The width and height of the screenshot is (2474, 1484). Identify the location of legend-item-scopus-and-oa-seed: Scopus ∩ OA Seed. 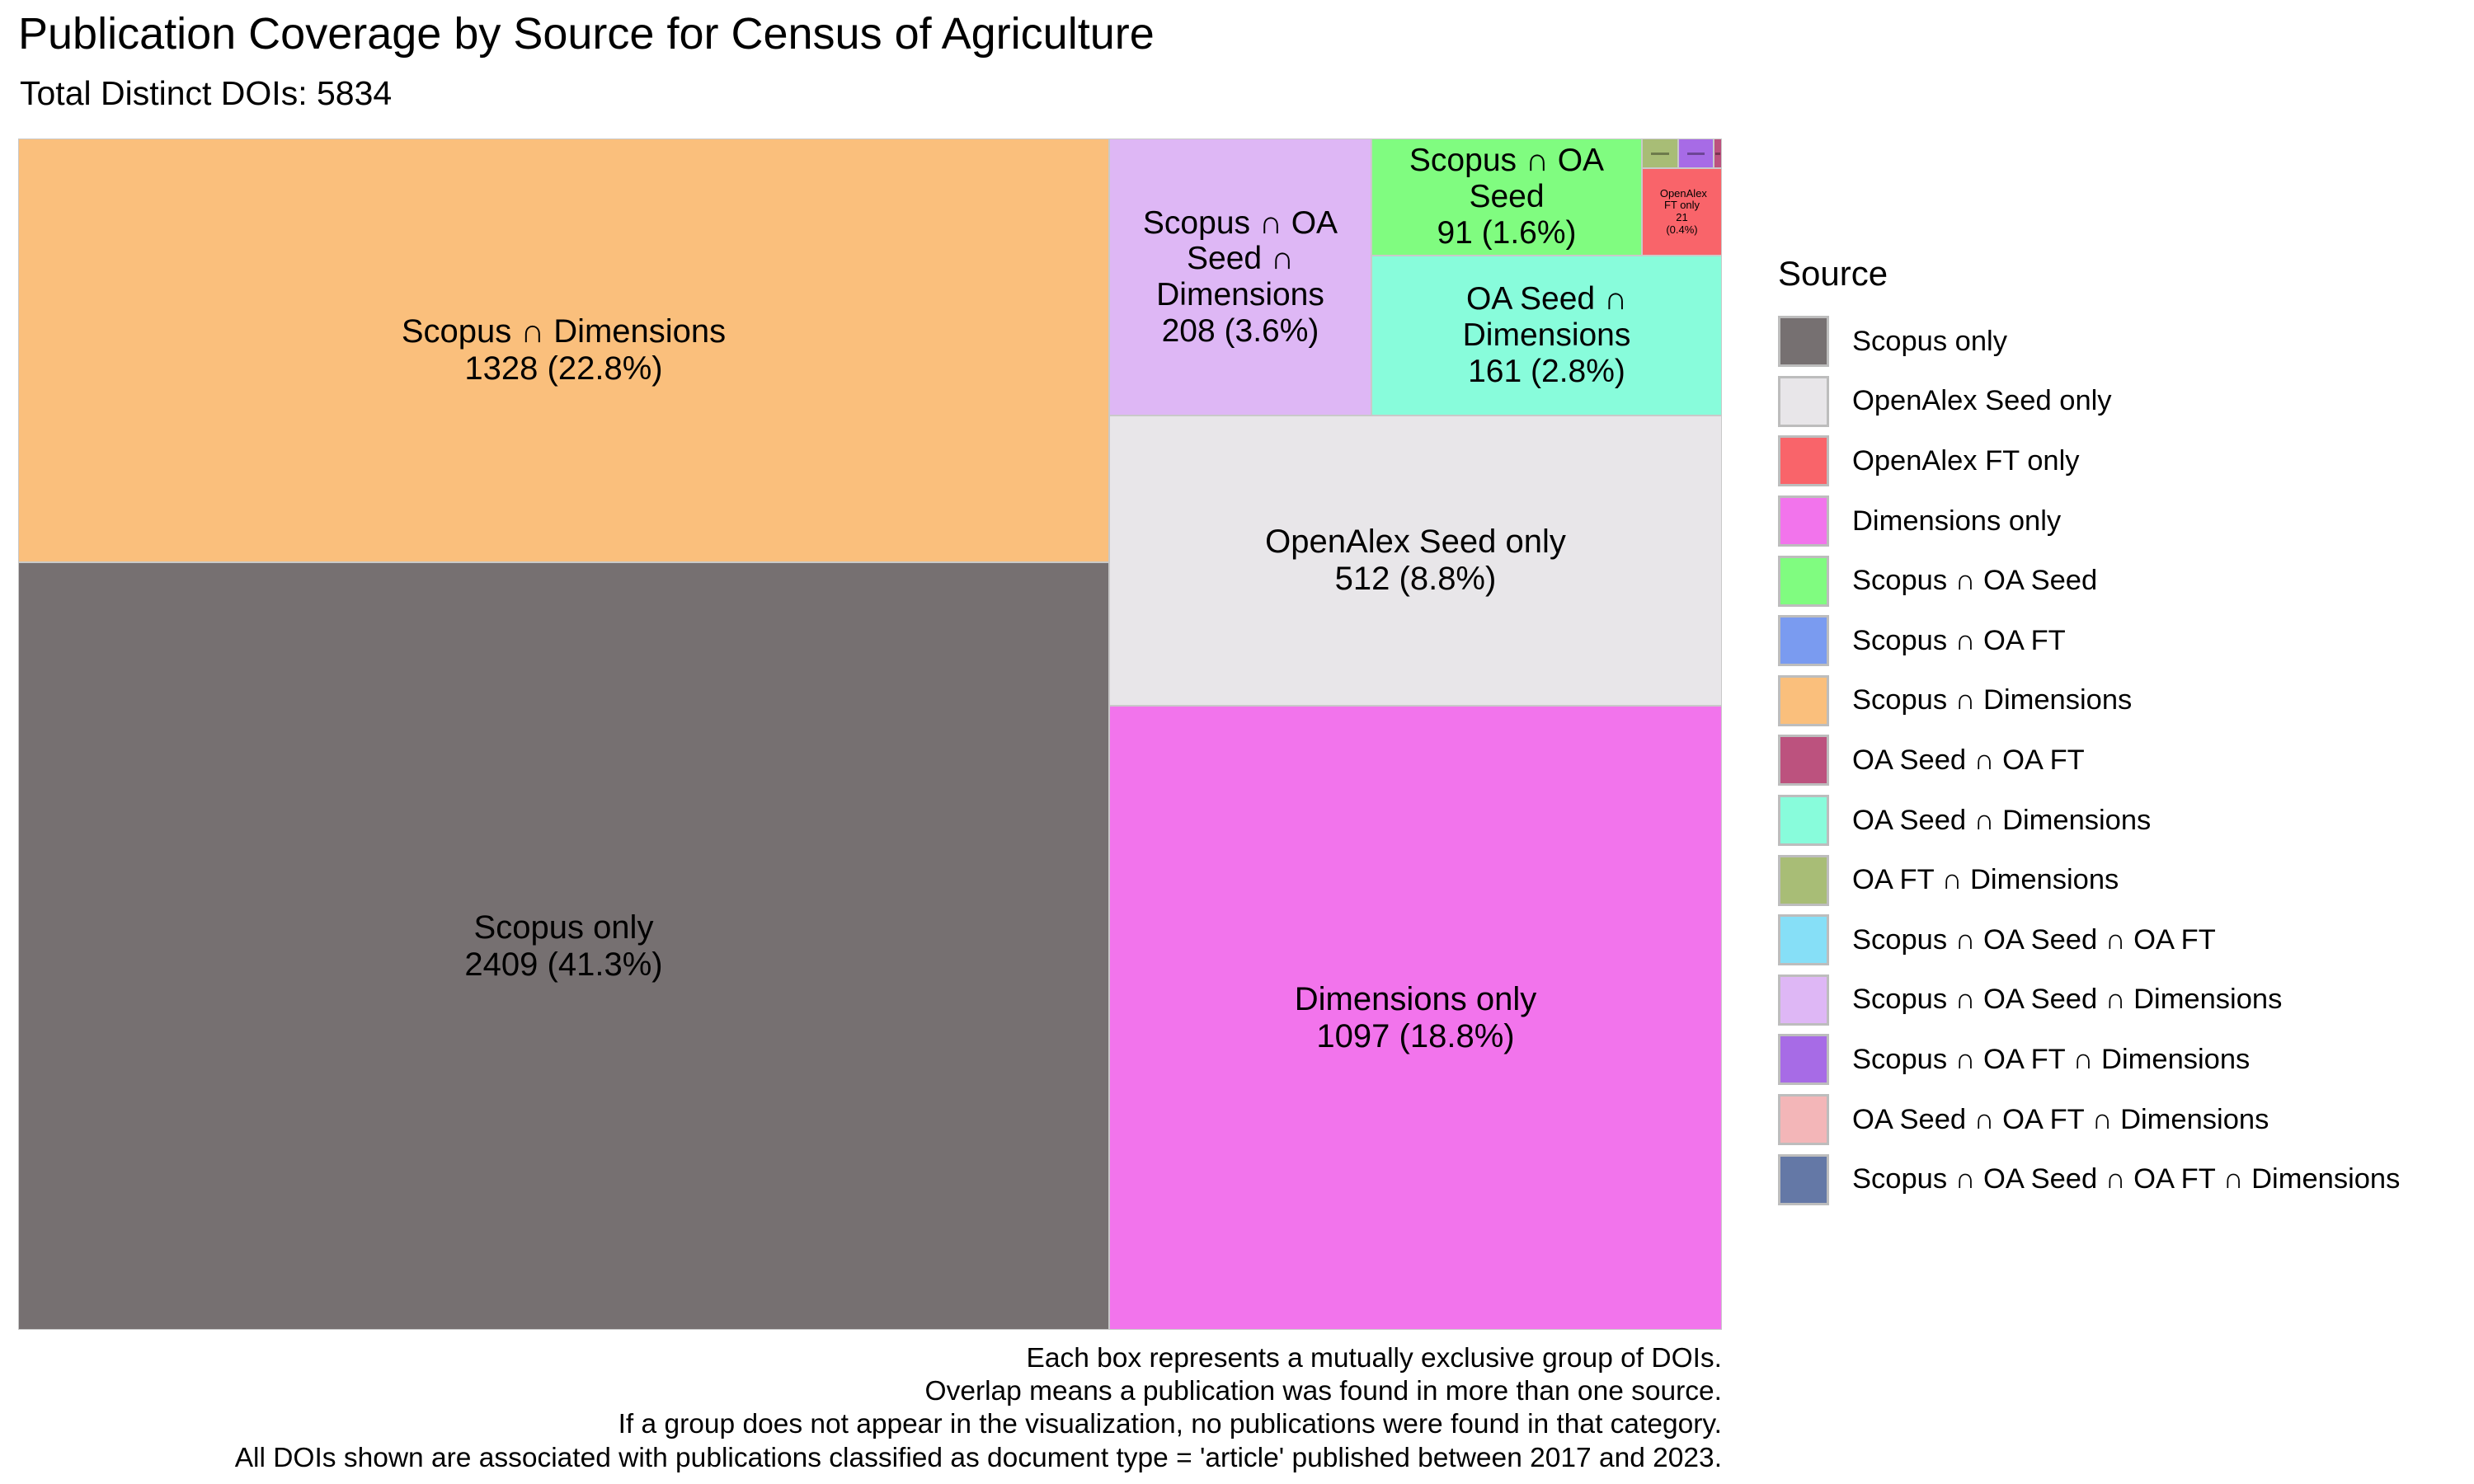
(2089, 581).